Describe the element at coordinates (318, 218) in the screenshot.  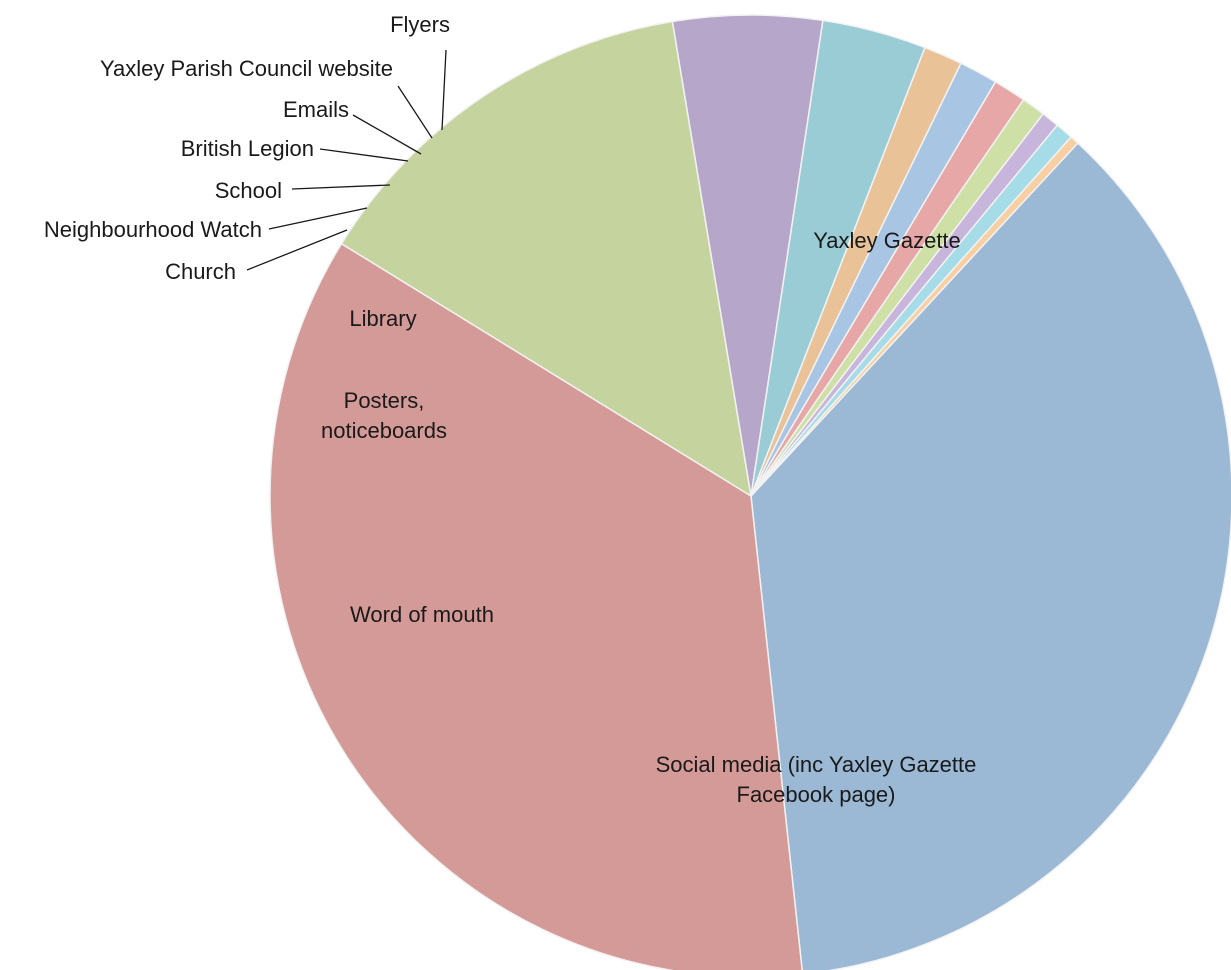
I see `leader-line-neighbourhood-watch` at that location.